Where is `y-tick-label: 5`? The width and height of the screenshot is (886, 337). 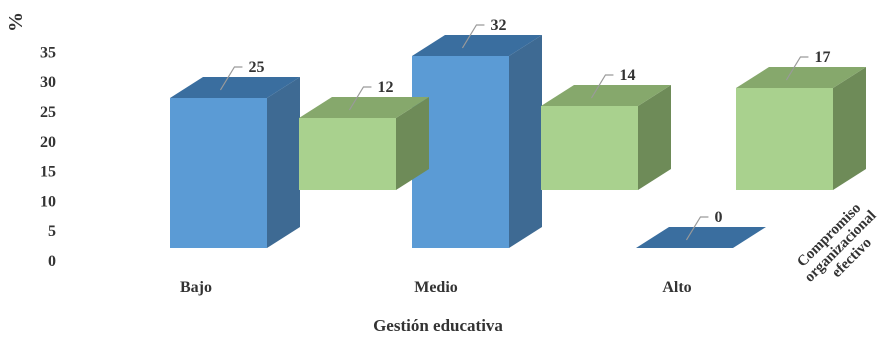 y-tick-label: 5 is located at coordinates (52, 231).